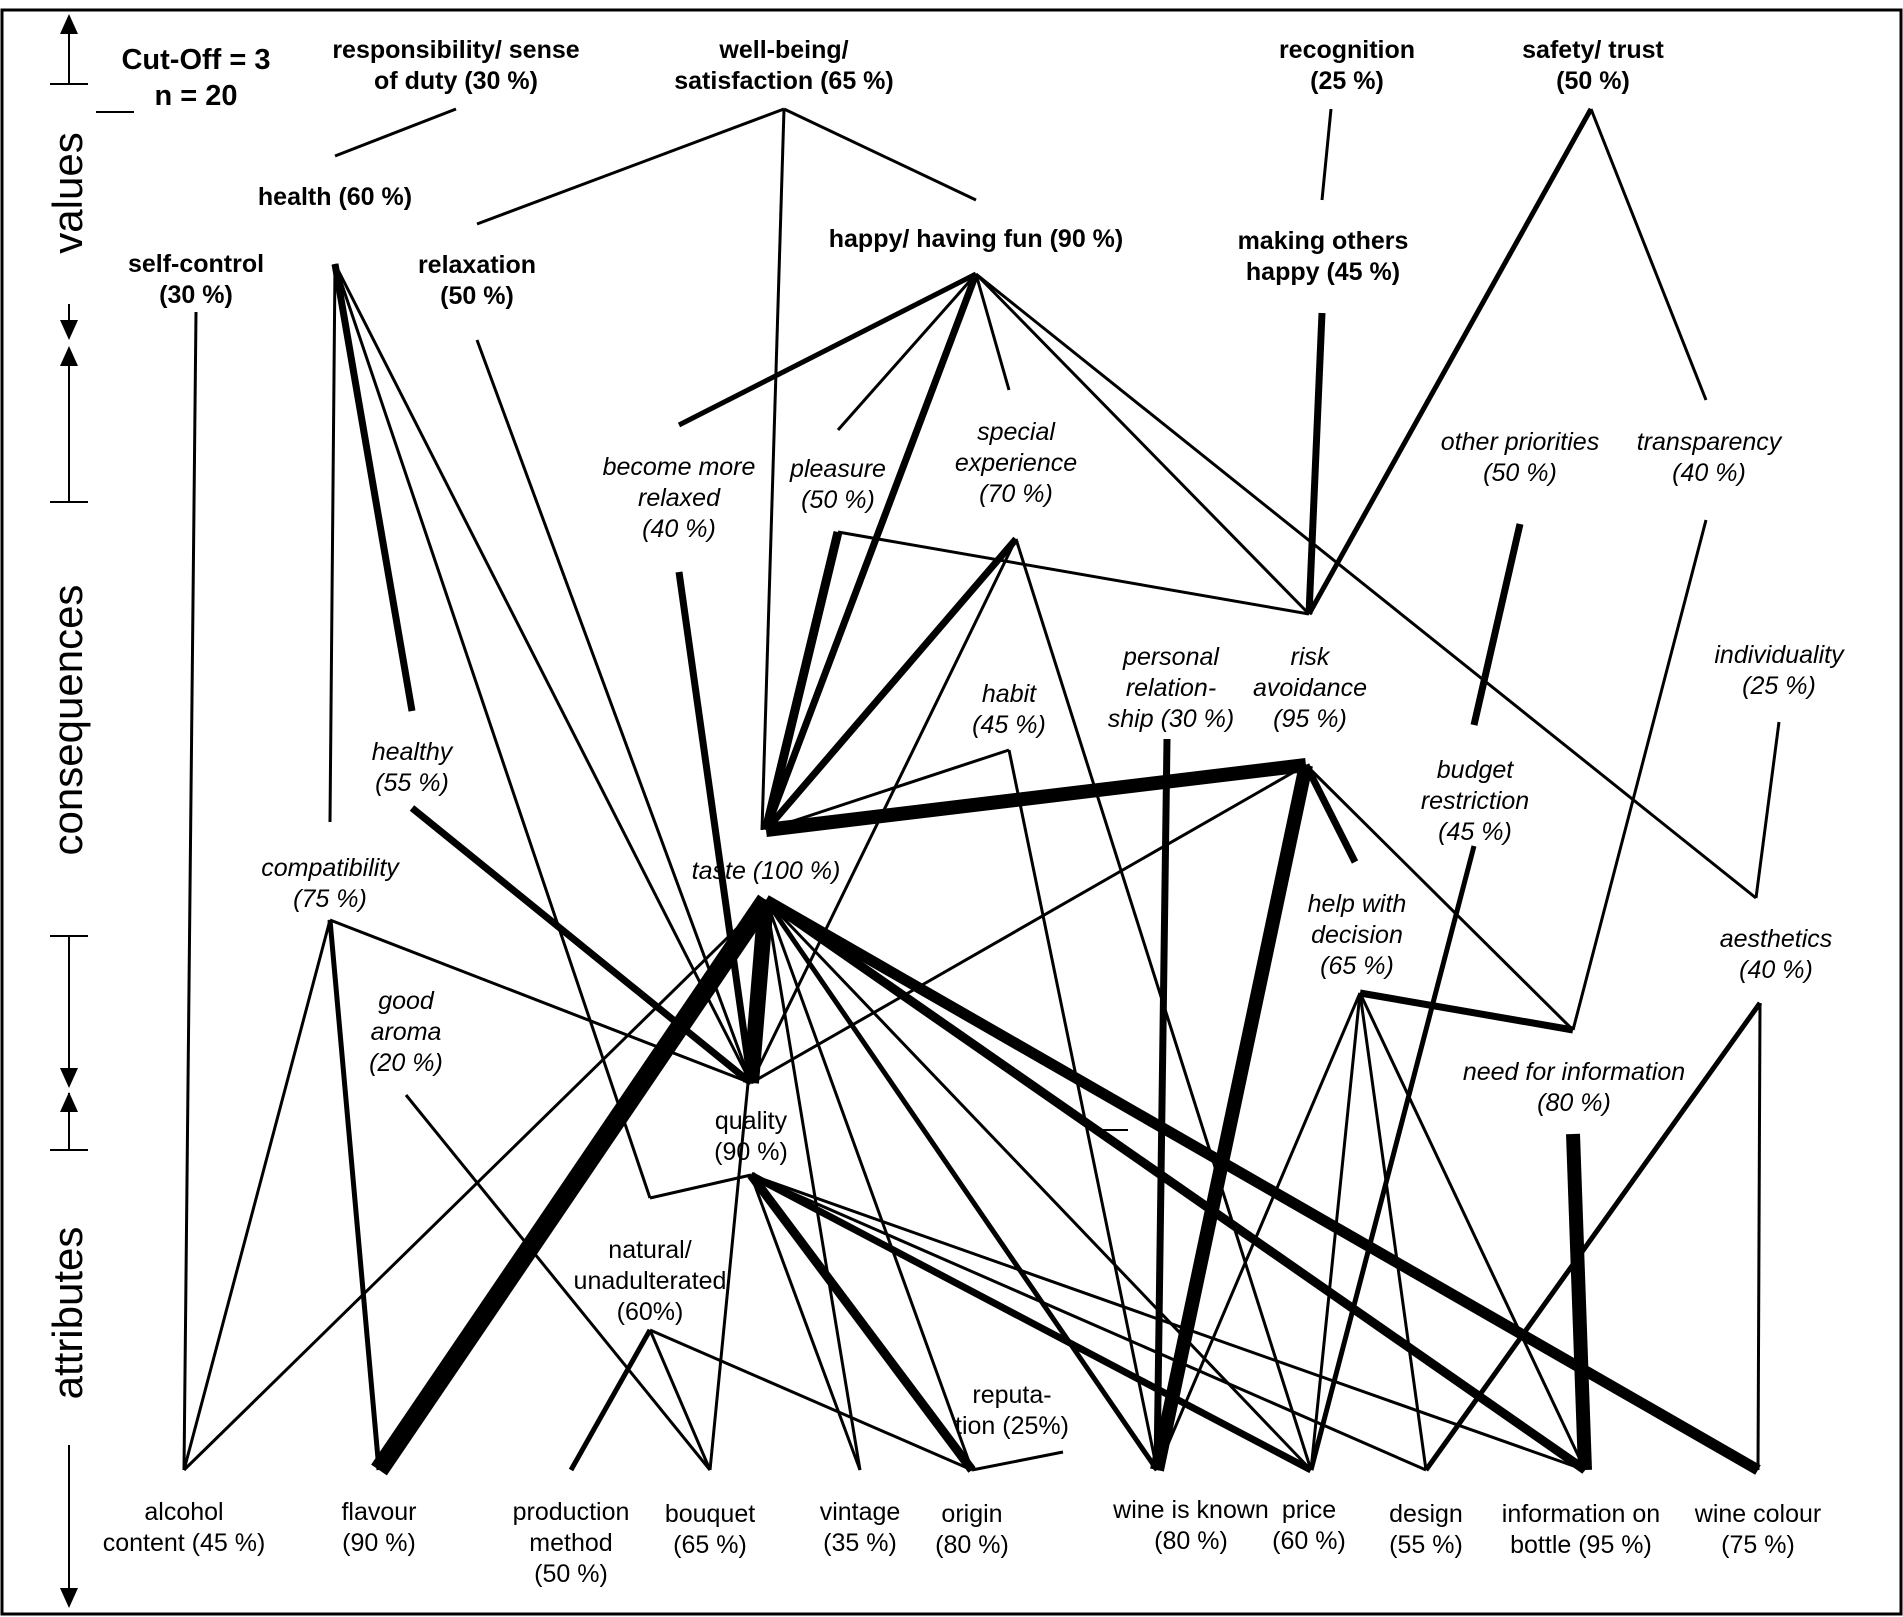 This screenshot has width=1903, height=1617. I want to click on link-quality-vintage, so click(805, 1322).